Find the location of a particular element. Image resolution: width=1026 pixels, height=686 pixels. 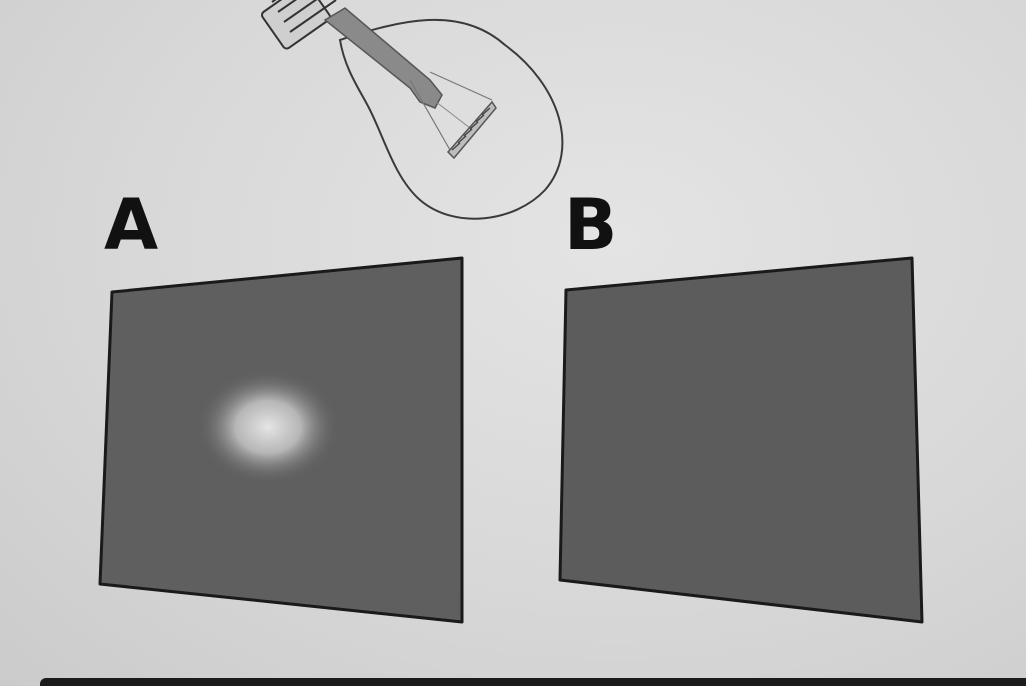

light-spot is located at coordinates (268, 427).